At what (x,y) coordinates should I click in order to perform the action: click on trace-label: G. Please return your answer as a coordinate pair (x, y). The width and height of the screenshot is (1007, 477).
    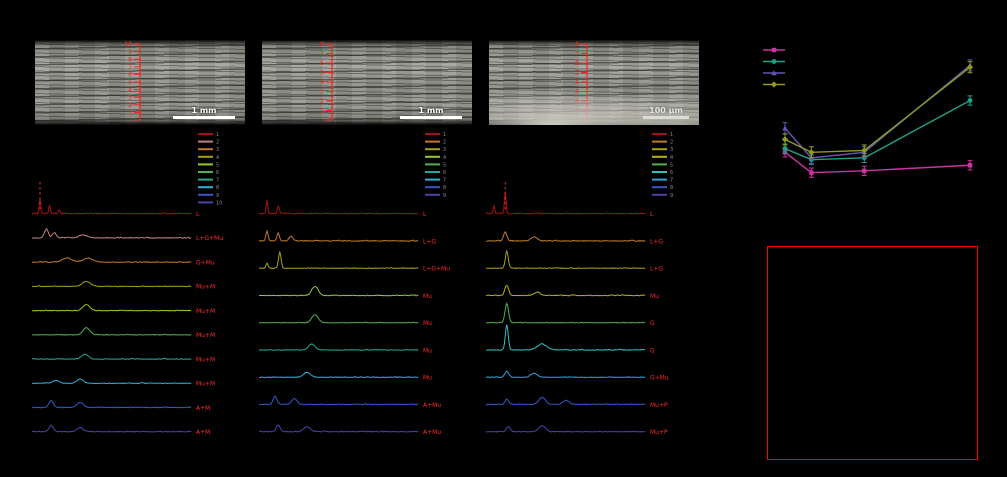
    Looking at the image, I should click on (652, 323).